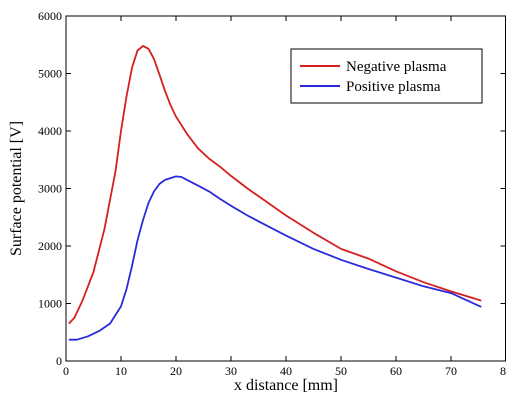  Describe the element at coordinates (50, 131) in the screenshot. I see `y-tick-label: 4000` at that location.